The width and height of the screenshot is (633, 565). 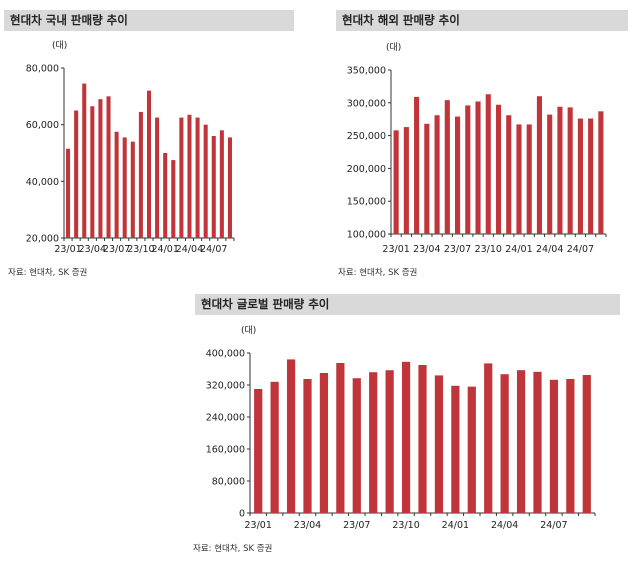 I want to click on y-tick-label: 200,000, so click(x=366, y=169).